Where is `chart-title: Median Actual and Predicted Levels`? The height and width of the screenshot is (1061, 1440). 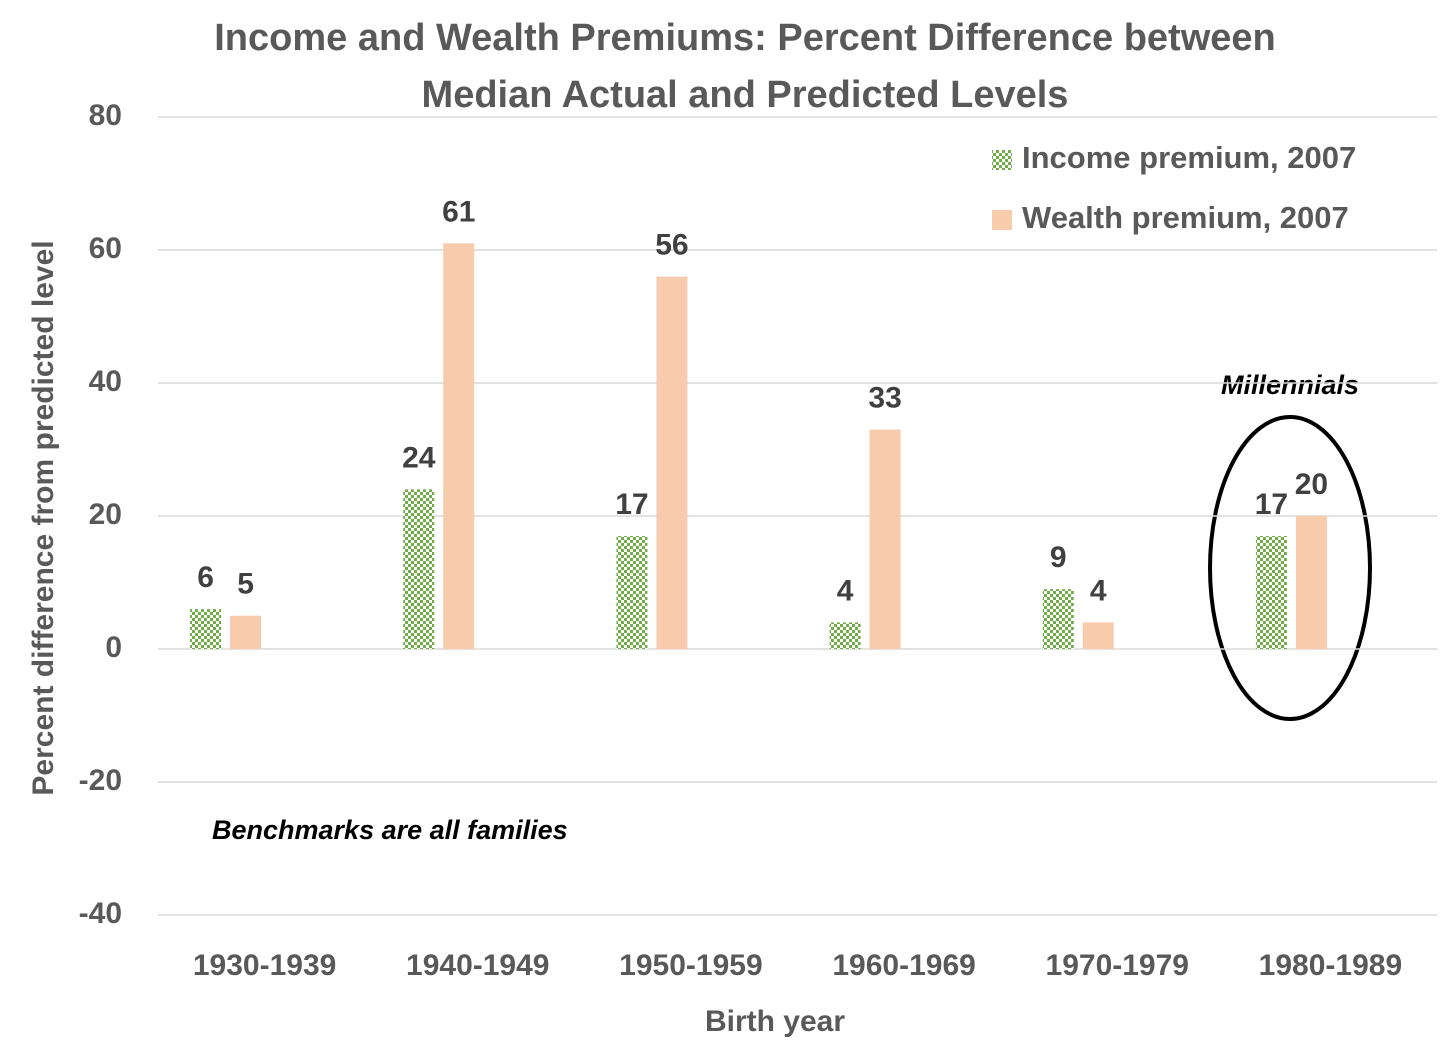 chart-title: Median Actual and Predicted Levels is located at coordinates (745, 95).